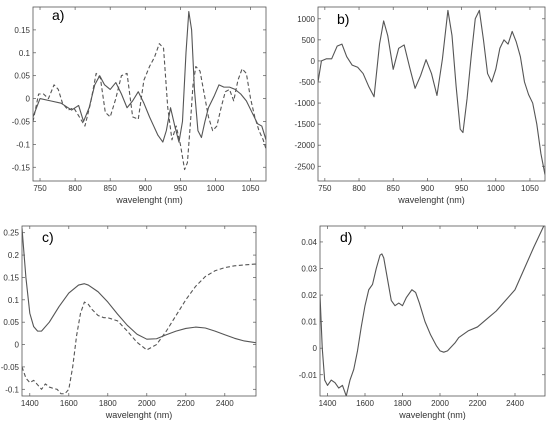 Image resolution: width=550 pixels, height=423 pixels. Describe the element at coordinates (305, 145) in the screenshot. I see `y-tick-label: -2000` at that location.